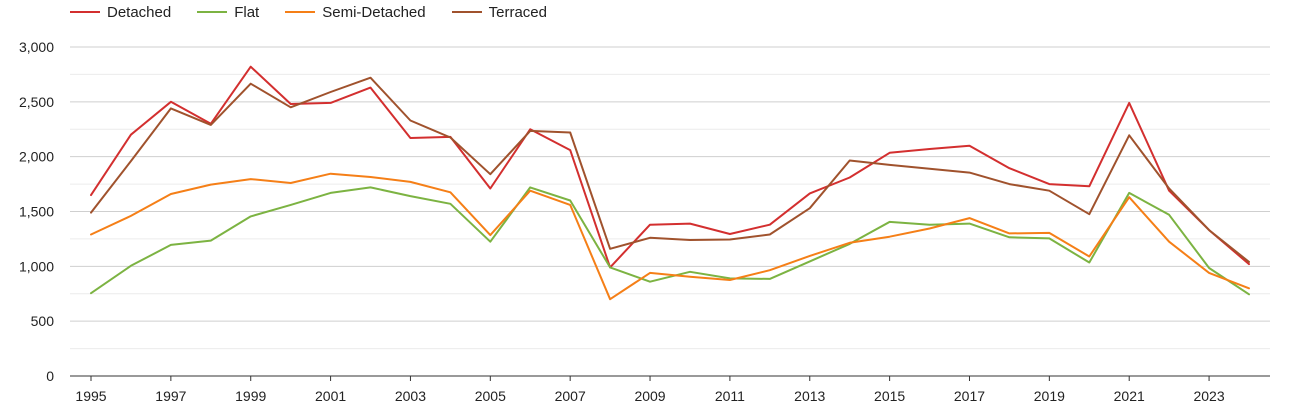 This screenshot has height=410, width=1305. I want to click on x-tick-label: 2019, so click(1049, 396).